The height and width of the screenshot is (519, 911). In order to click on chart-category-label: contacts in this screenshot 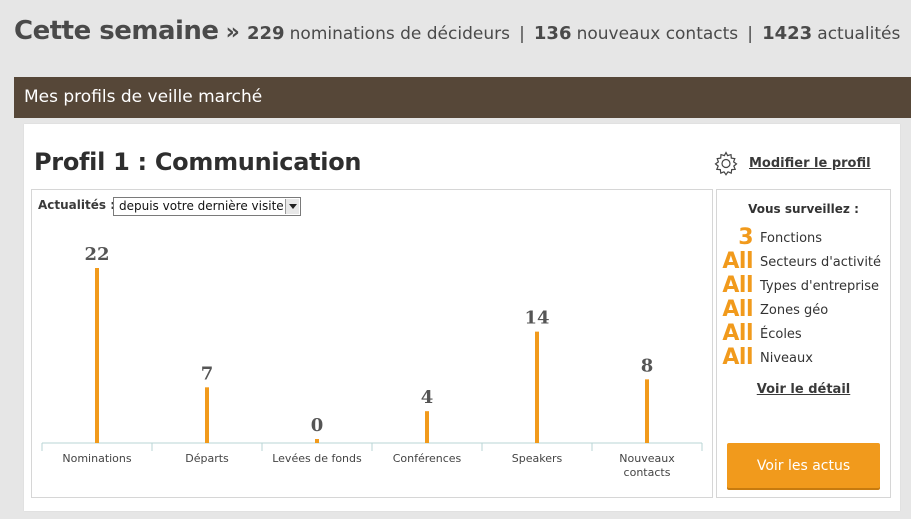, I will do `click(647, 472)`.